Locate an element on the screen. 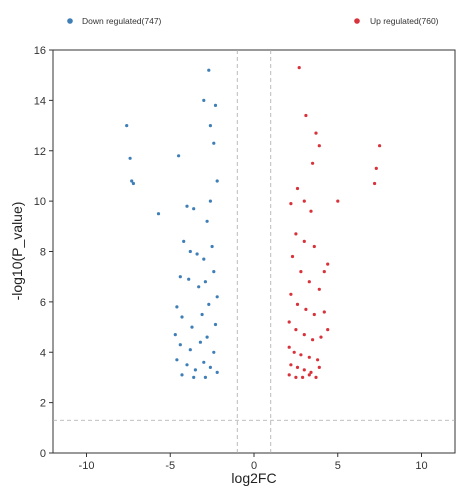 This screenshot has height=500, width=472. y-tick-label: 8 is located at coordinates (43, 253).